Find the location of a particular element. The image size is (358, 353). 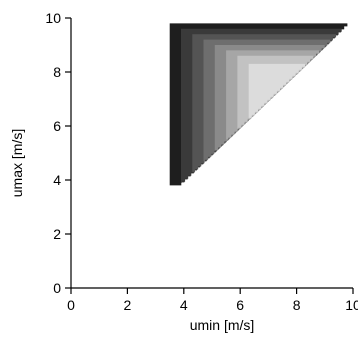

y-tick-label: 6 is located at coordinates (57, 126).